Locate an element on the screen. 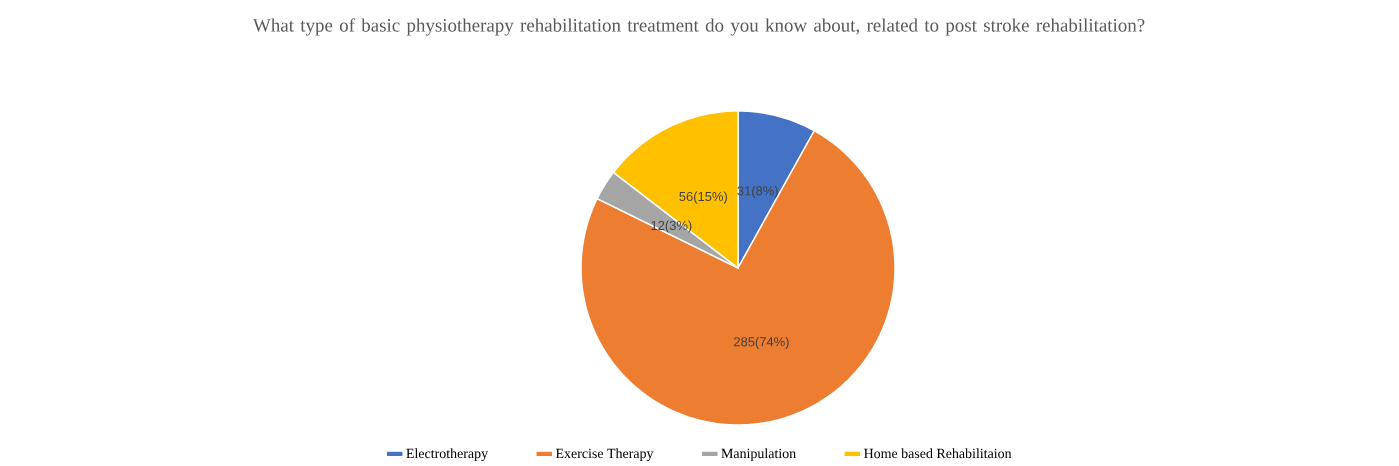  legend-label: Home based Rehabilitaion is located at coordinates (938, 453).